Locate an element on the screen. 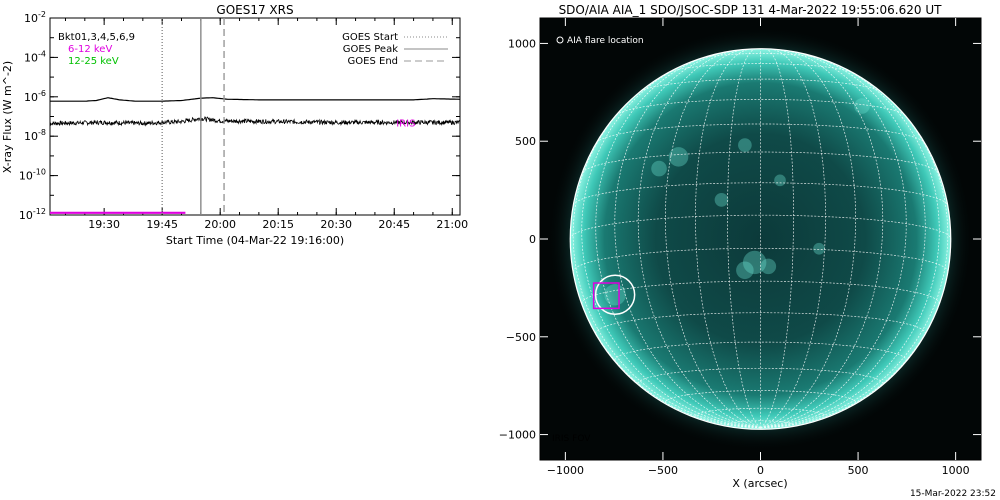  goes-x-tick-label: 21:00 is located at coordinates (452, 224).